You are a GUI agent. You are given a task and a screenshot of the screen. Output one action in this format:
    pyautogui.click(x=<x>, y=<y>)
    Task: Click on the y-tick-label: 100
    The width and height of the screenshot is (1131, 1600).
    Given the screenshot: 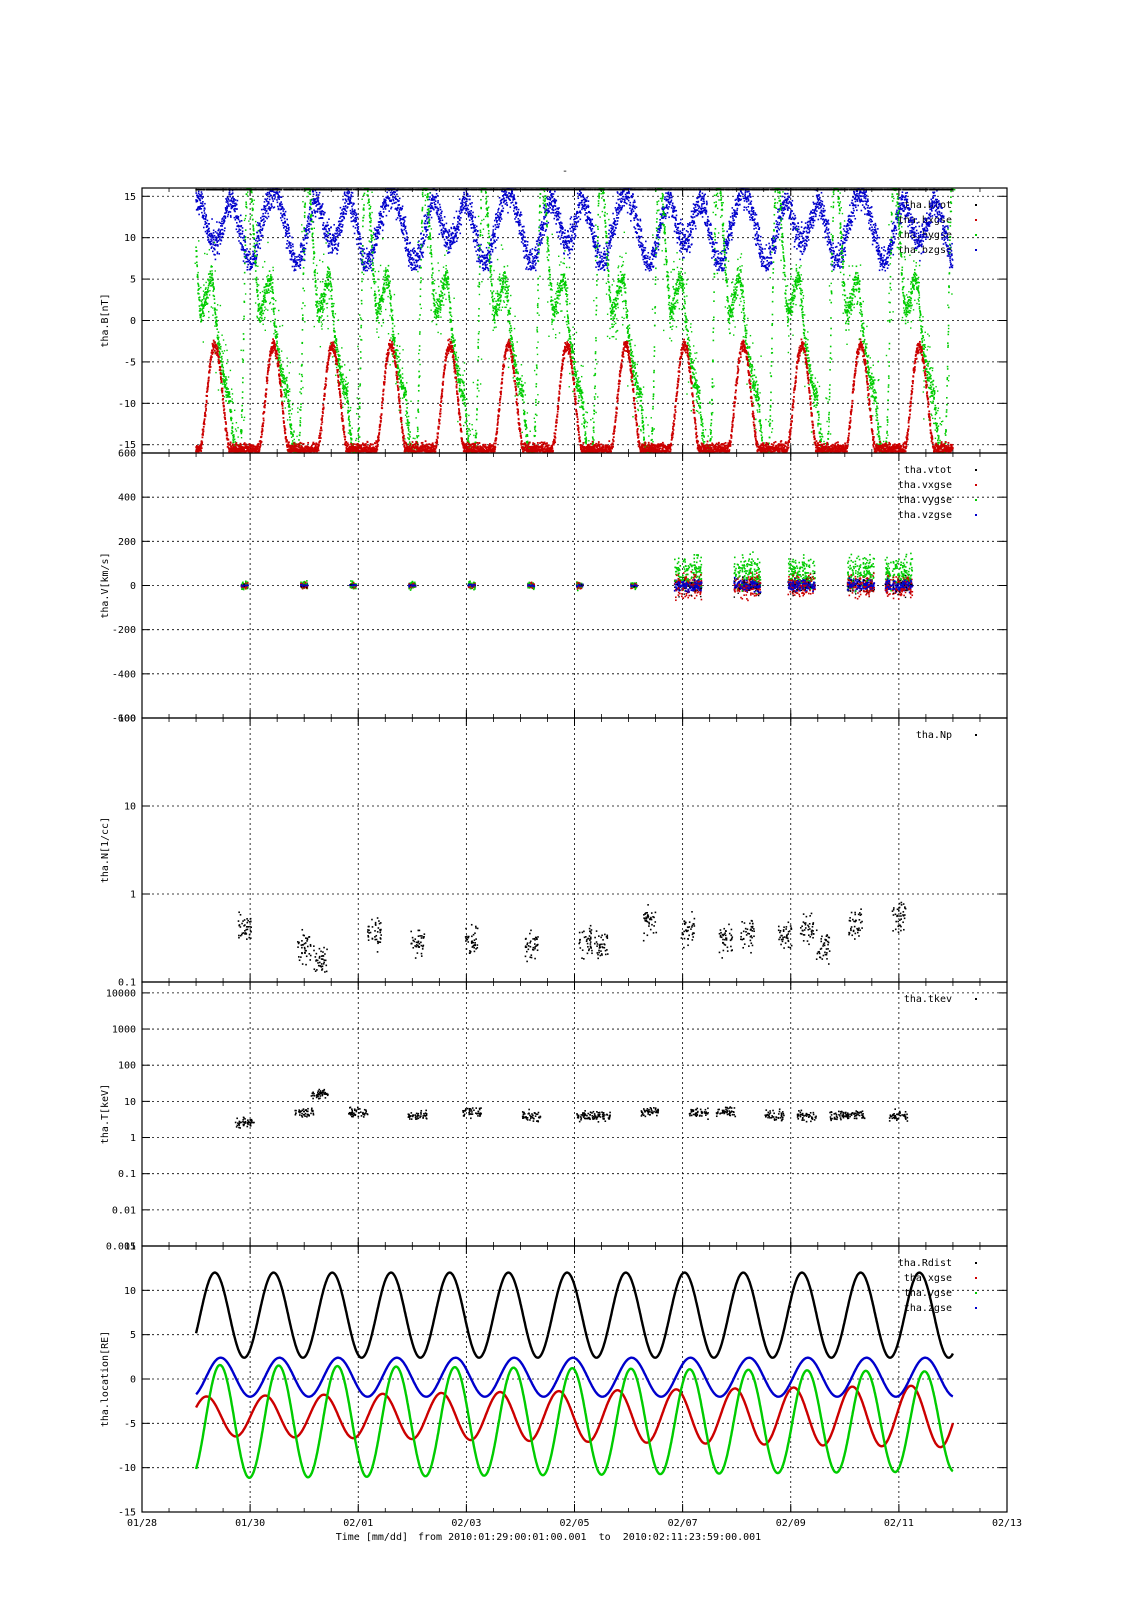 What is the action you would take?
    pyautogui.click(x=127, y=719)
    